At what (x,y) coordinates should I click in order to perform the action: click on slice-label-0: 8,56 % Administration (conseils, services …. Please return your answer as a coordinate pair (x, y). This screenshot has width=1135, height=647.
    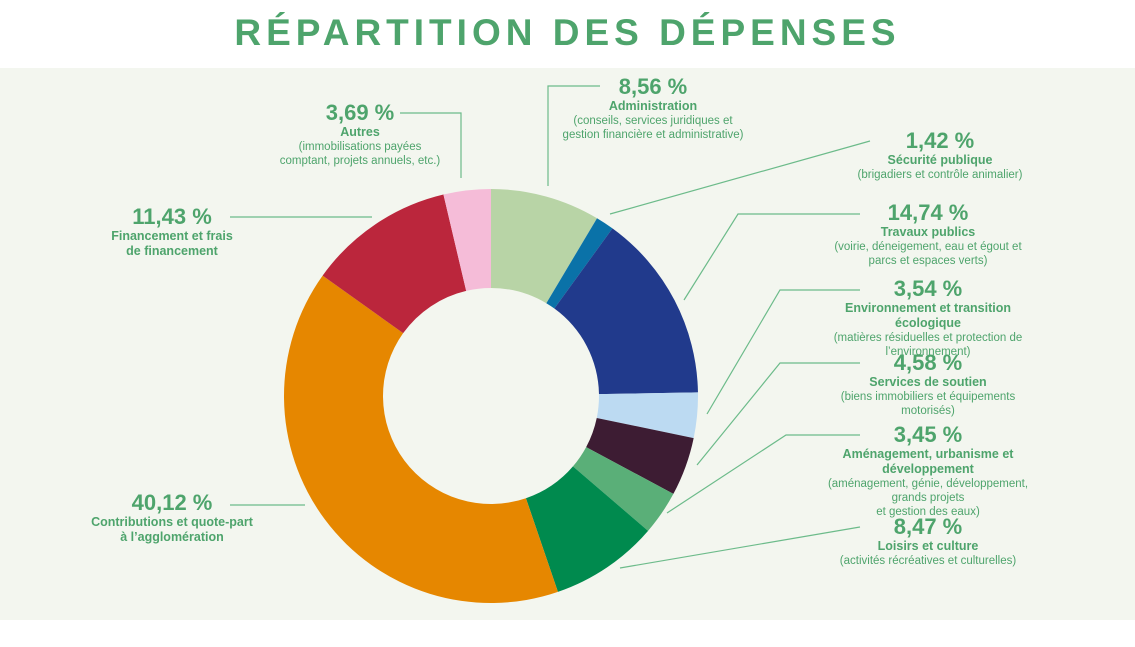
    Looking at the image, I should click on (653, 108).